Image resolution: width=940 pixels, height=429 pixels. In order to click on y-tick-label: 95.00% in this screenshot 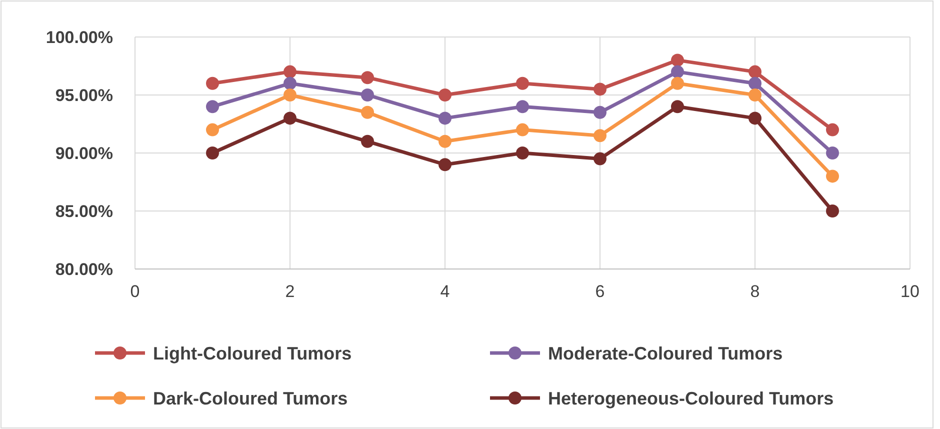, I will do `click(84, 95)`.